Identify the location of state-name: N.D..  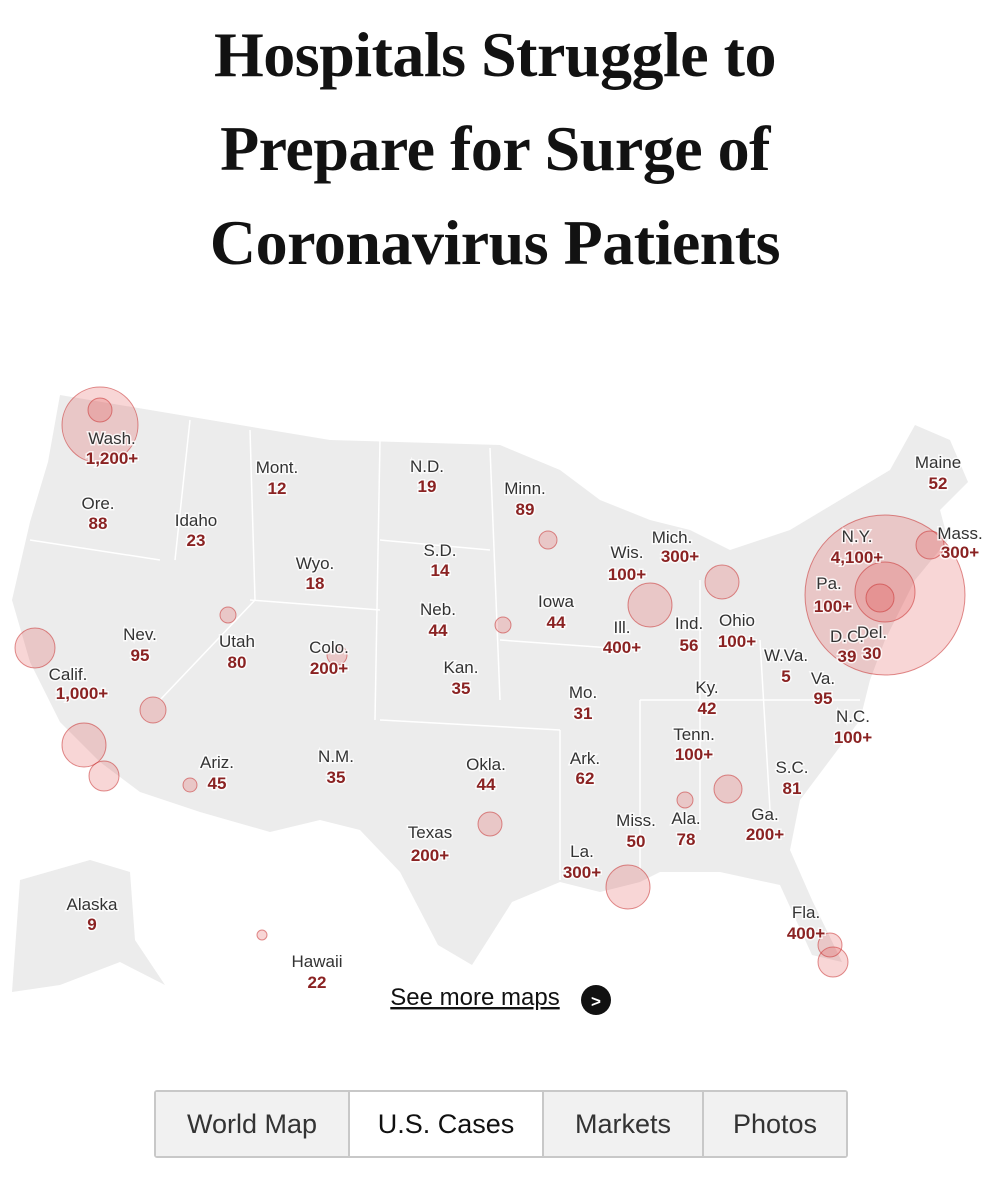
(427, 466).